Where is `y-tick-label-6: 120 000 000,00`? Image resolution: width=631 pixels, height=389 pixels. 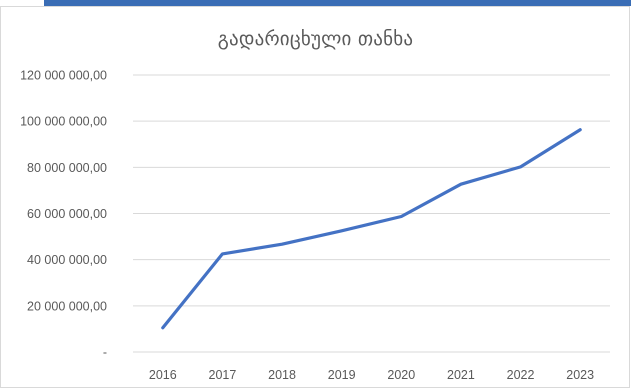
y-tick-label-6: 120 000 000,00 is located at coordinates (63, 76).